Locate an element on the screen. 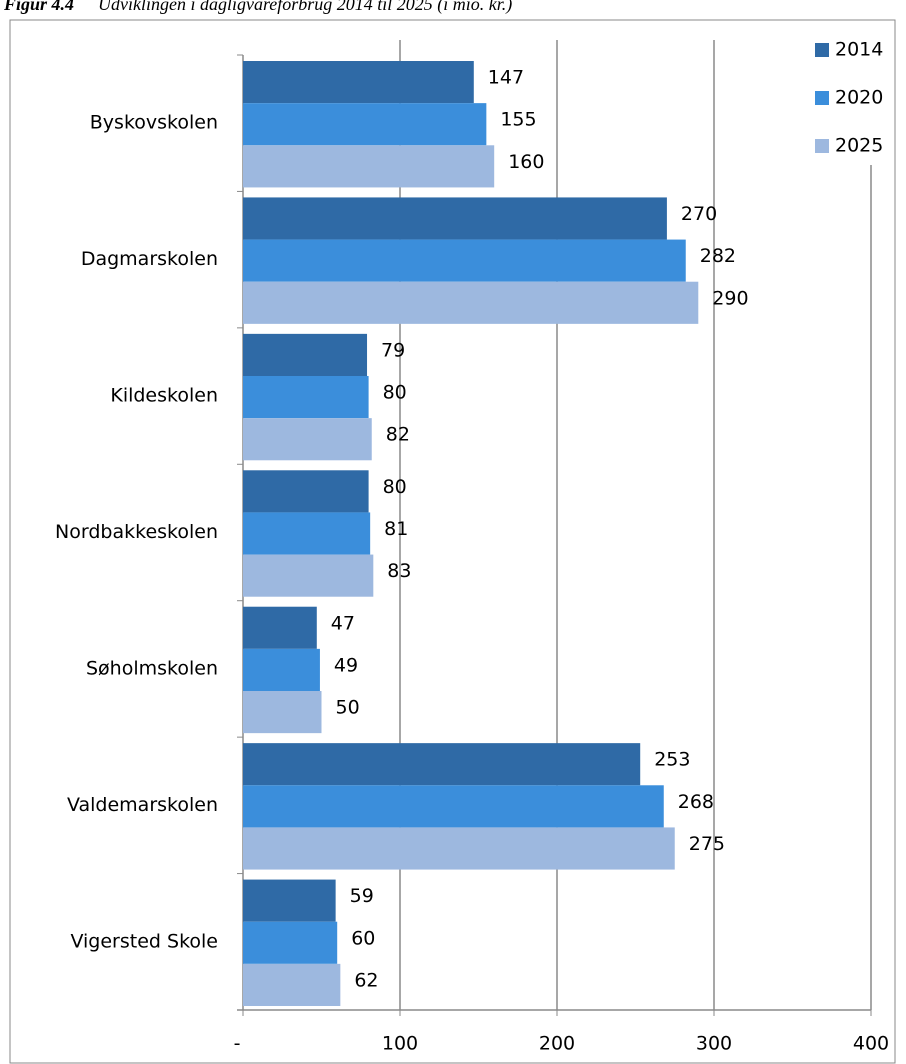  y-tick-label: Søholmskolen is located at coordinates (152, 668).